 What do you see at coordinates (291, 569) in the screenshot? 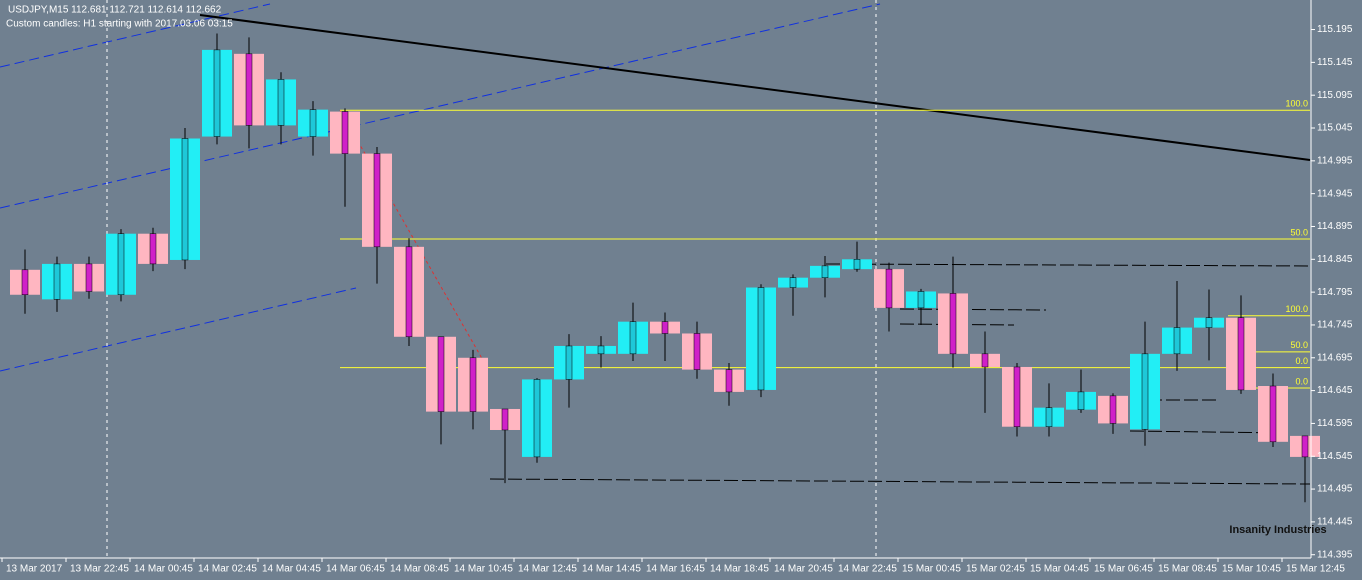
I see `x-tick-label: 14 Mar 04:45` at bounding box center [291, 569].